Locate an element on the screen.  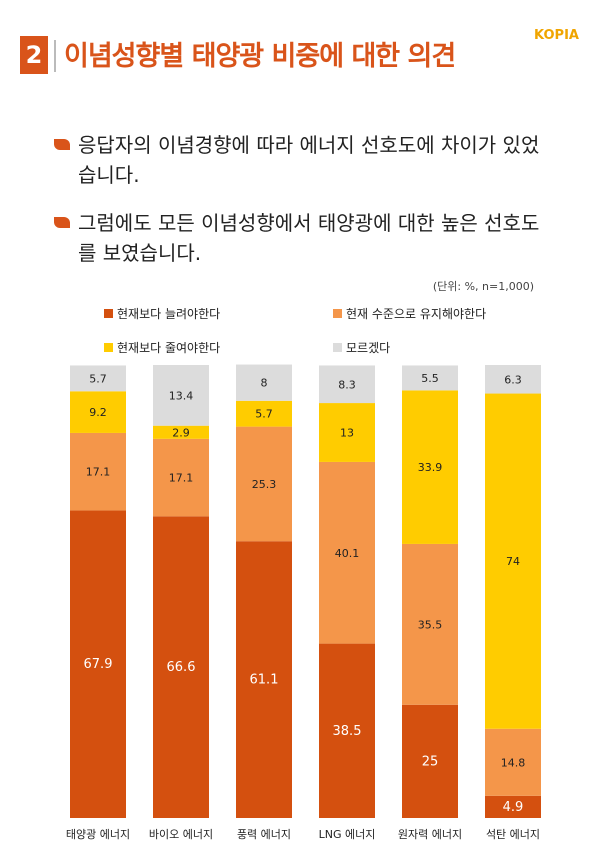
data-label: 9.2 is located at coordinates (98, 412).